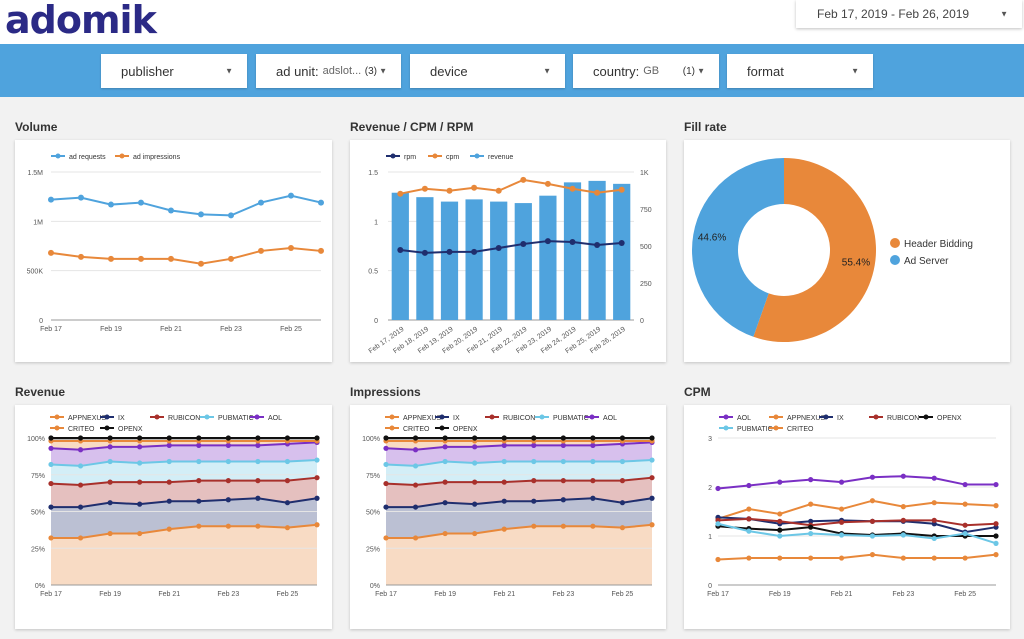 Image resolution: width=1024 pixels, height=639 pixels. Describe the element at coordinates (571, 418) in the screenshot. I see `legend-label-pubmatic: PUBMATIC` at that location.